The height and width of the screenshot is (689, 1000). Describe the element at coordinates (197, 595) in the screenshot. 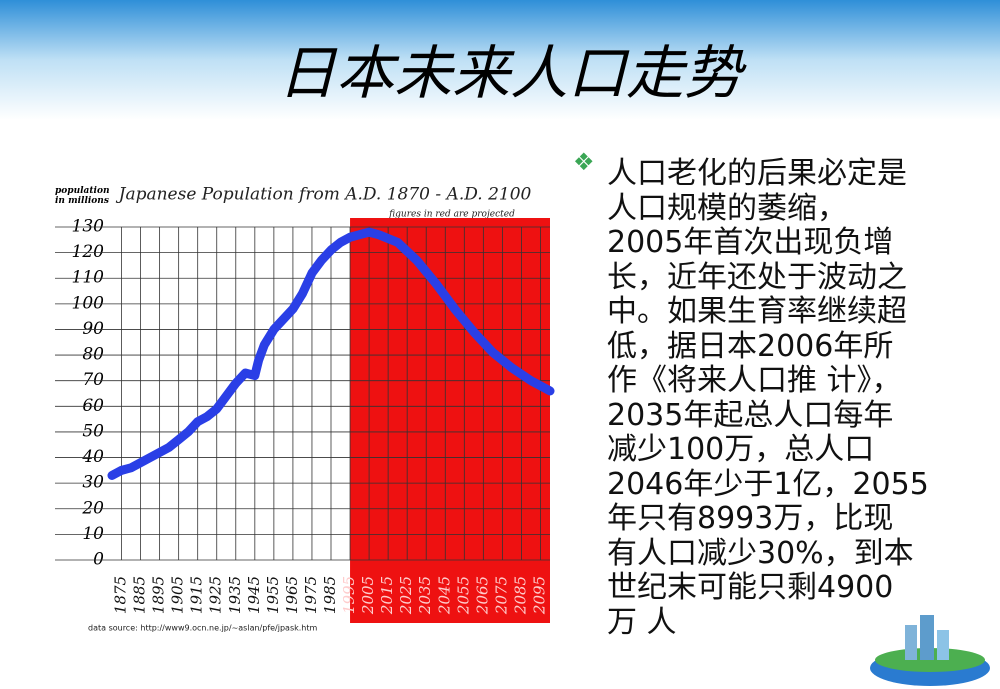

I see `x-tick-label: 1915` at that location.